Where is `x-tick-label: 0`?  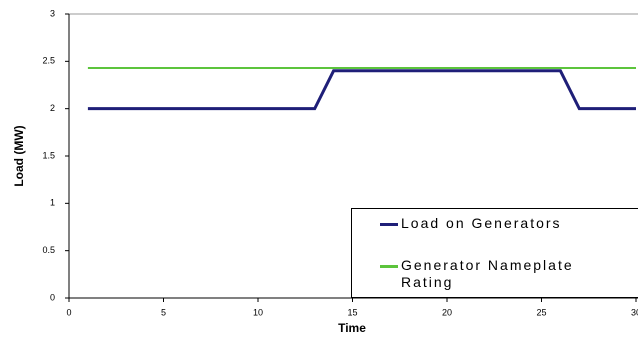 x-tick-label: 0 is located at coordinates (68, 312).